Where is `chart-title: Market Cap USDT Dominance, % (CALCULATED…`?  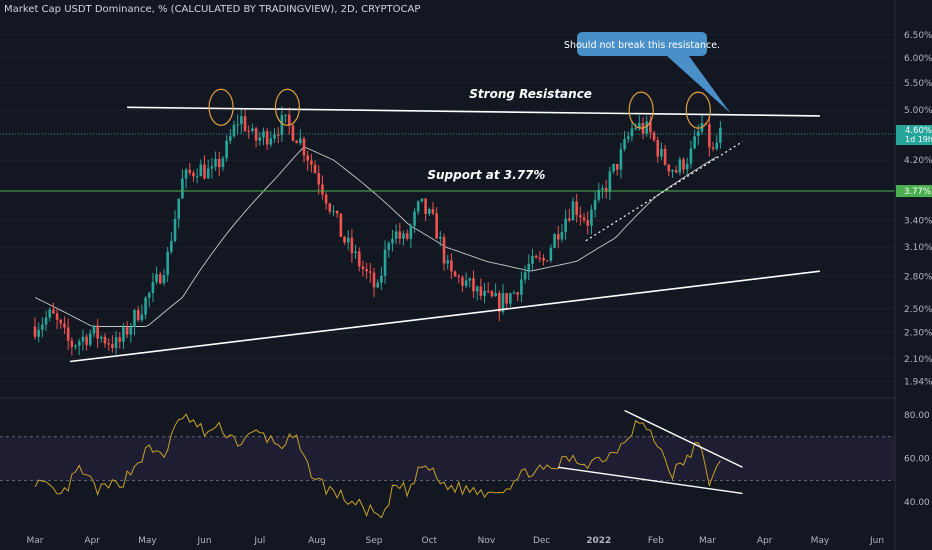 chart-title: Market Cap USDT Dominance, % (CALCULATED… is located at coordinates (212, 9).